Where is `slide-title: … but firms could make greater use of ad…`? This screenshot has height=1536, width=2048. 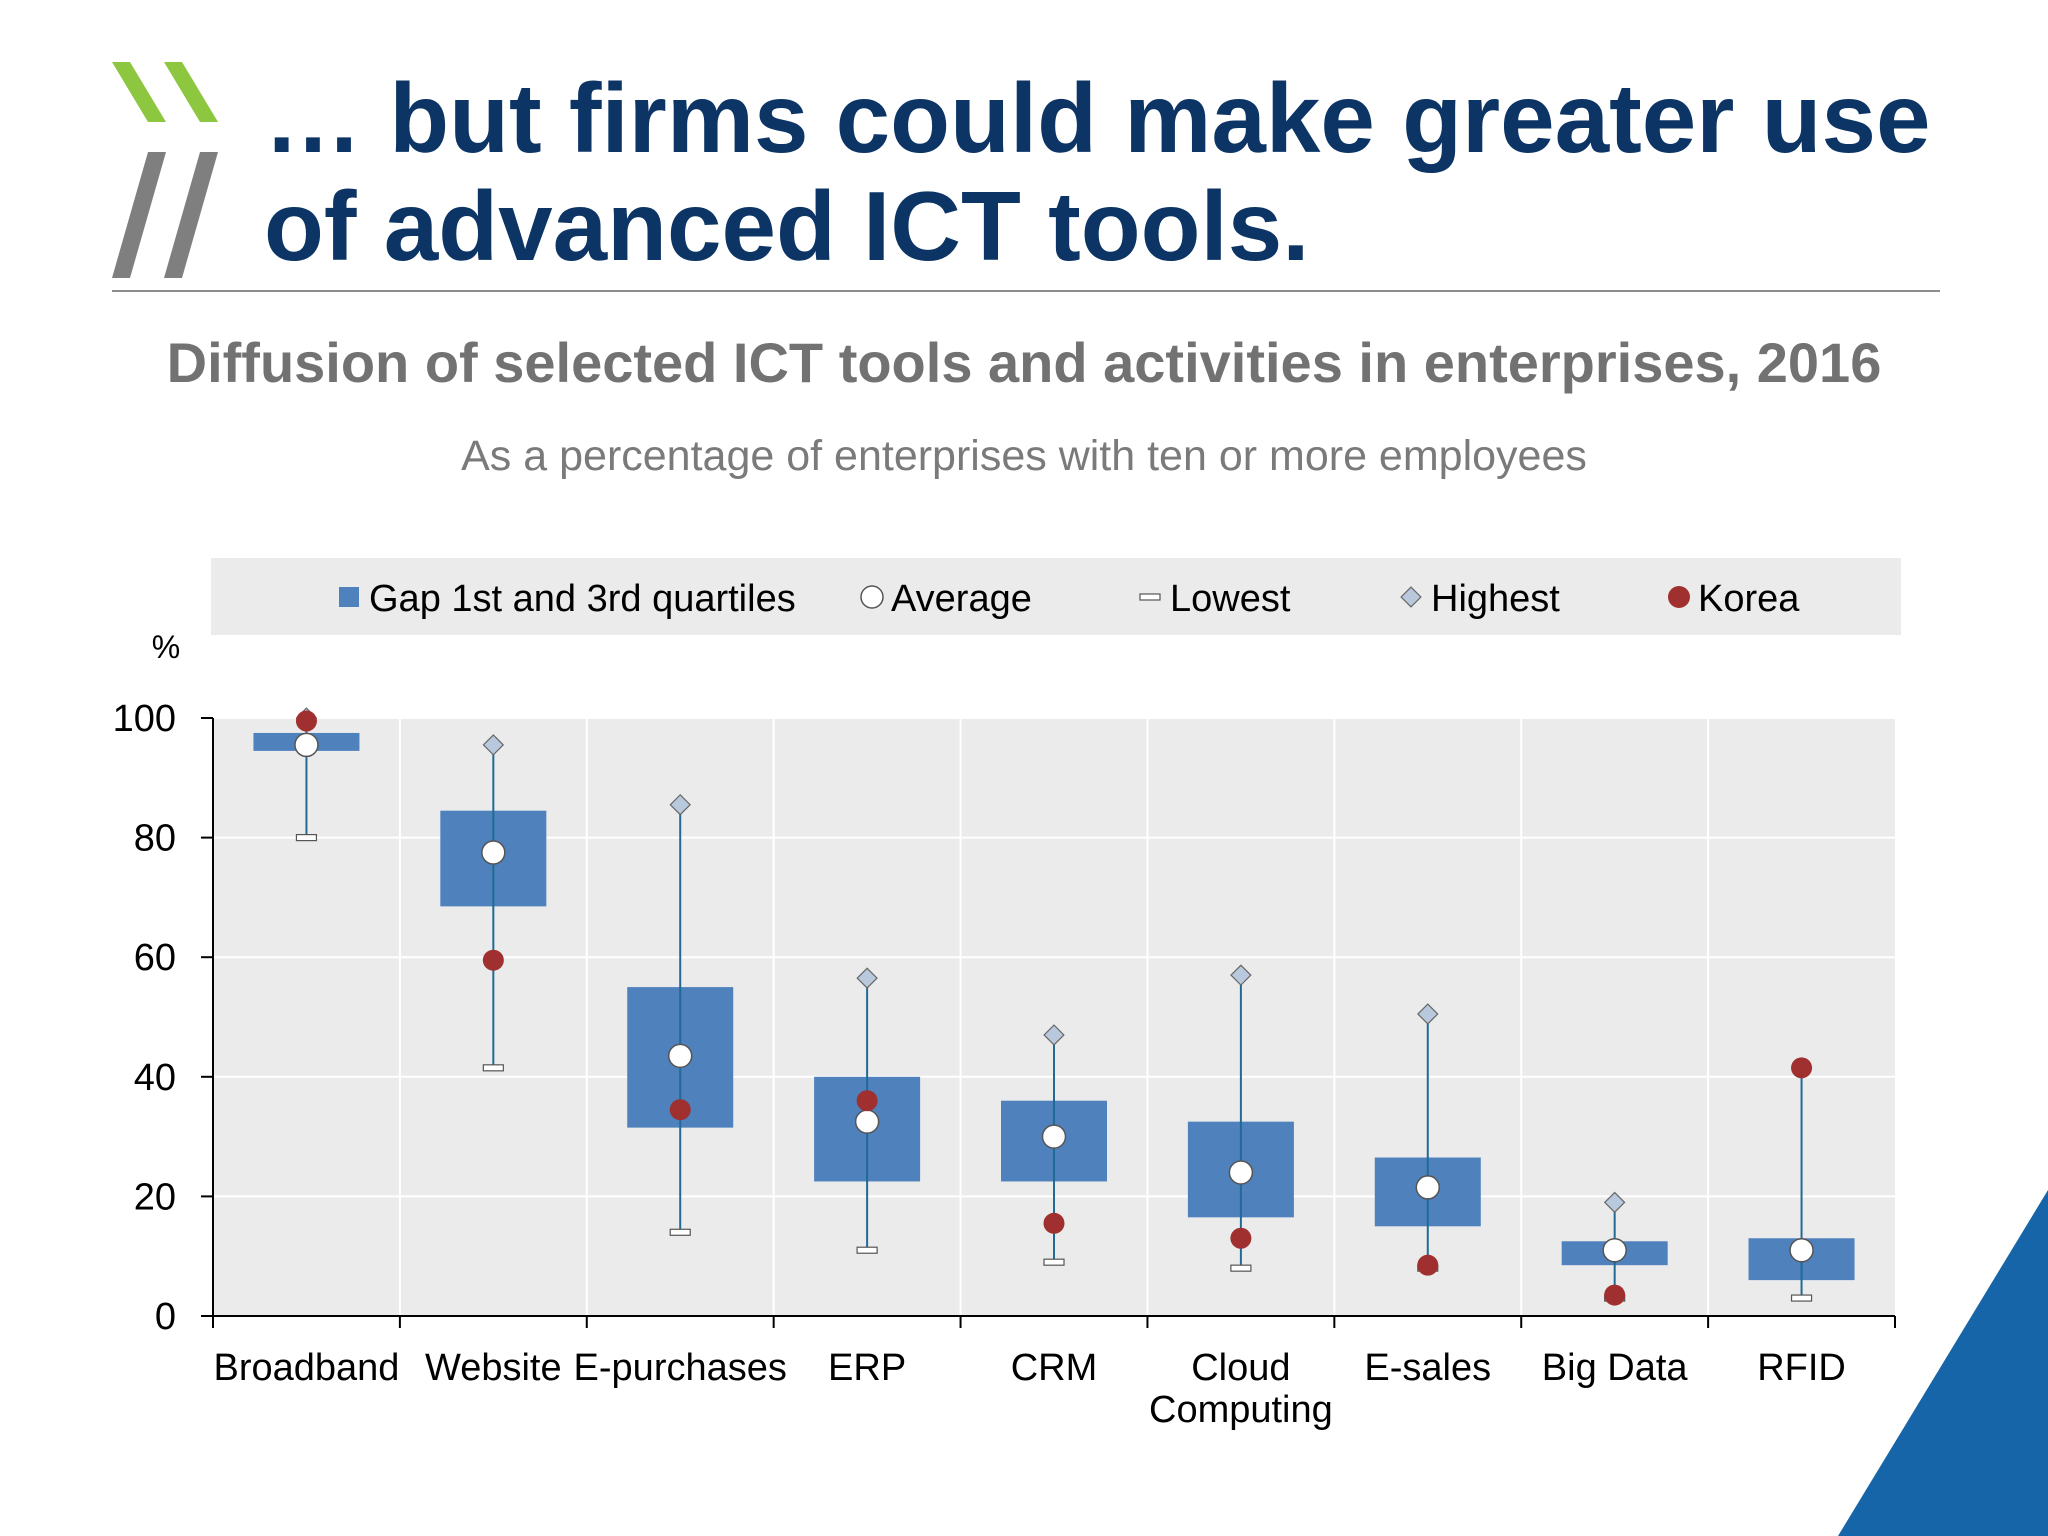 slide-title: … but firms could make greater use of ad… is located at coordinates (1097, 172).